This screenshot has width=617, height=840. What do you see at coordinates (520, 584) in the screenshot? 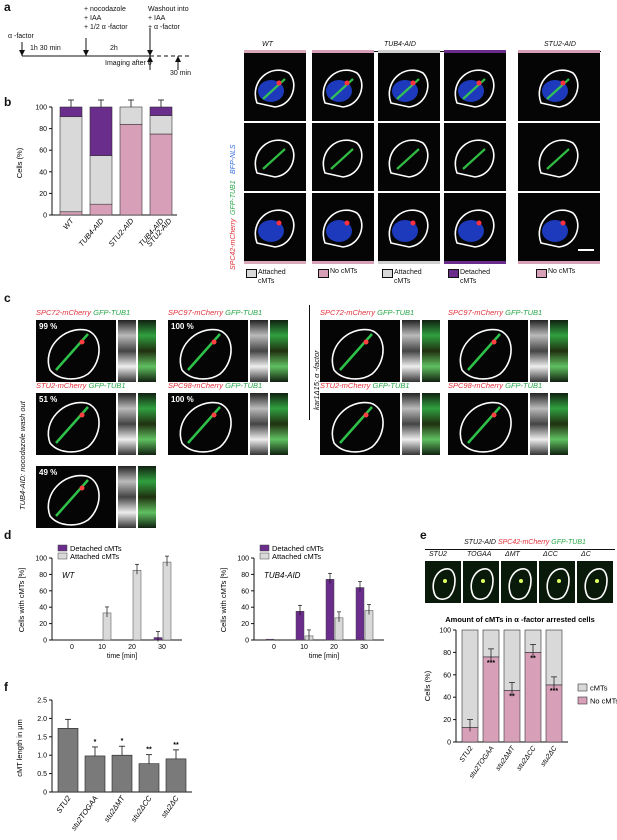
I see `micro-e-cell-outline` at bounding box center [520, 584].